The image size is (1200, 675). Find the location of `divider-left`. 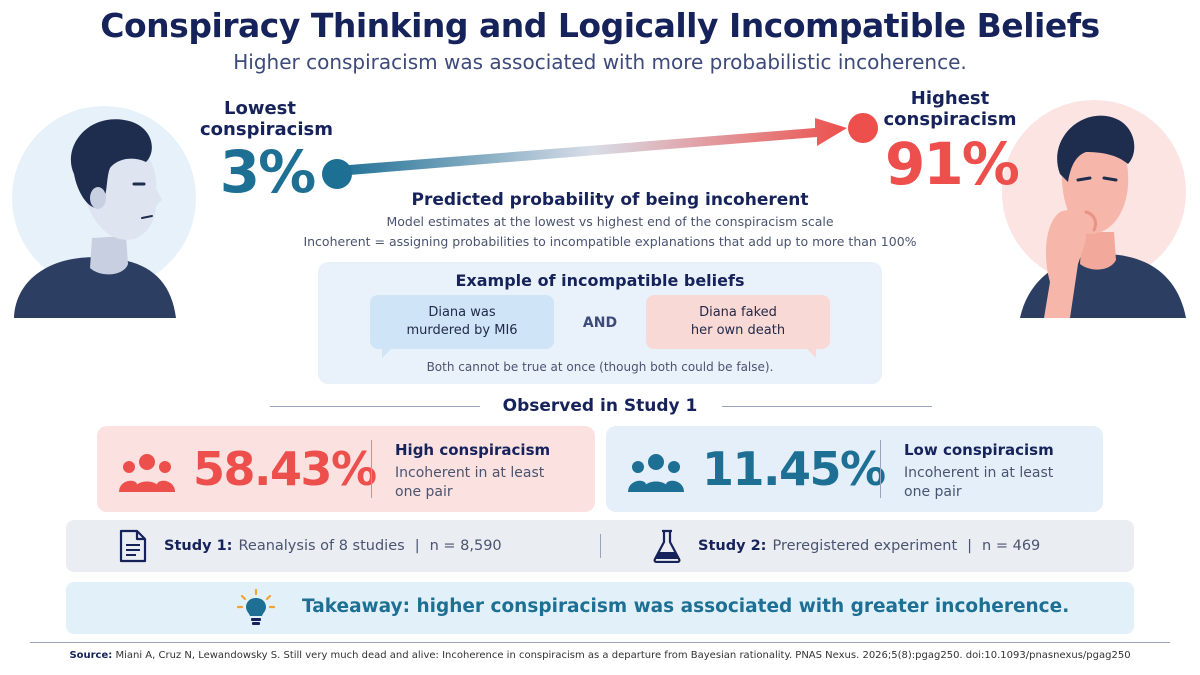

divider-left is located at coordinates (375, 406).